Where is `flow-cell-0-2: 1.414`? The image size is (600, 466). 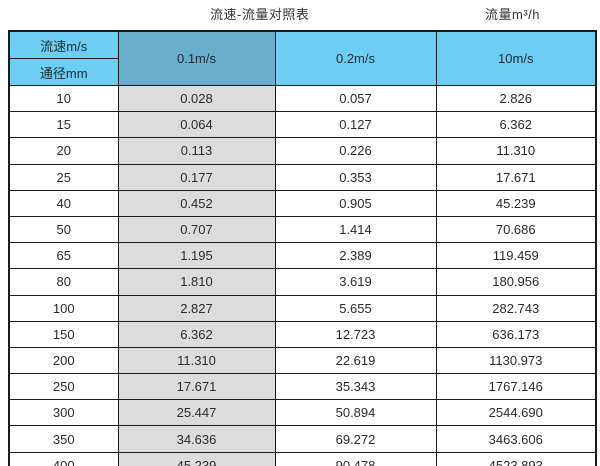
flow-cell-0-2: 1.414 is located at coordinates (355, 229).